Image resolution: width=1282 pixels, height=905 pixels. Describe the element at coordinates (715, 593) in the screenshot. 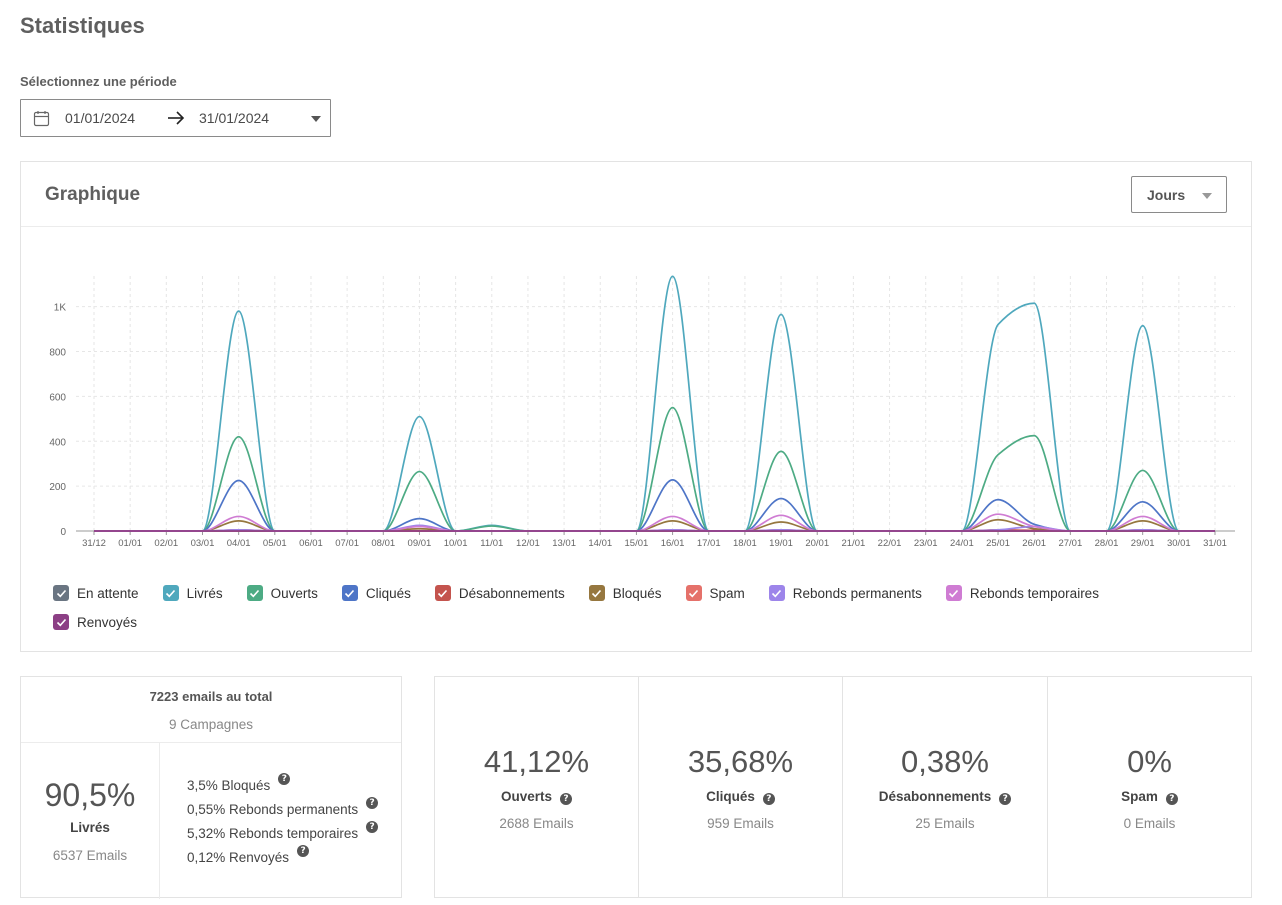

I see `legend-item: Spam` at that location.